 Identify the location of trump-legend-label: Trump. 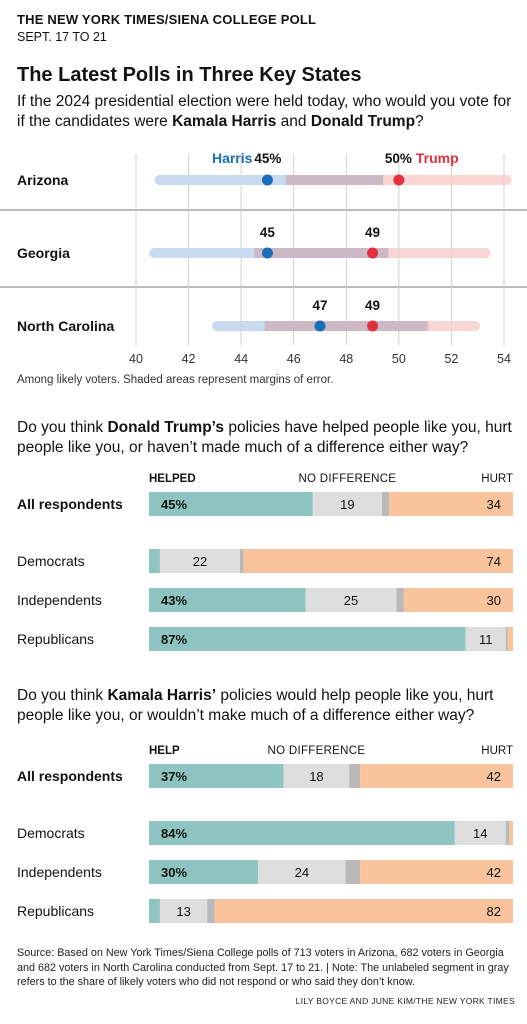
(437, 158).